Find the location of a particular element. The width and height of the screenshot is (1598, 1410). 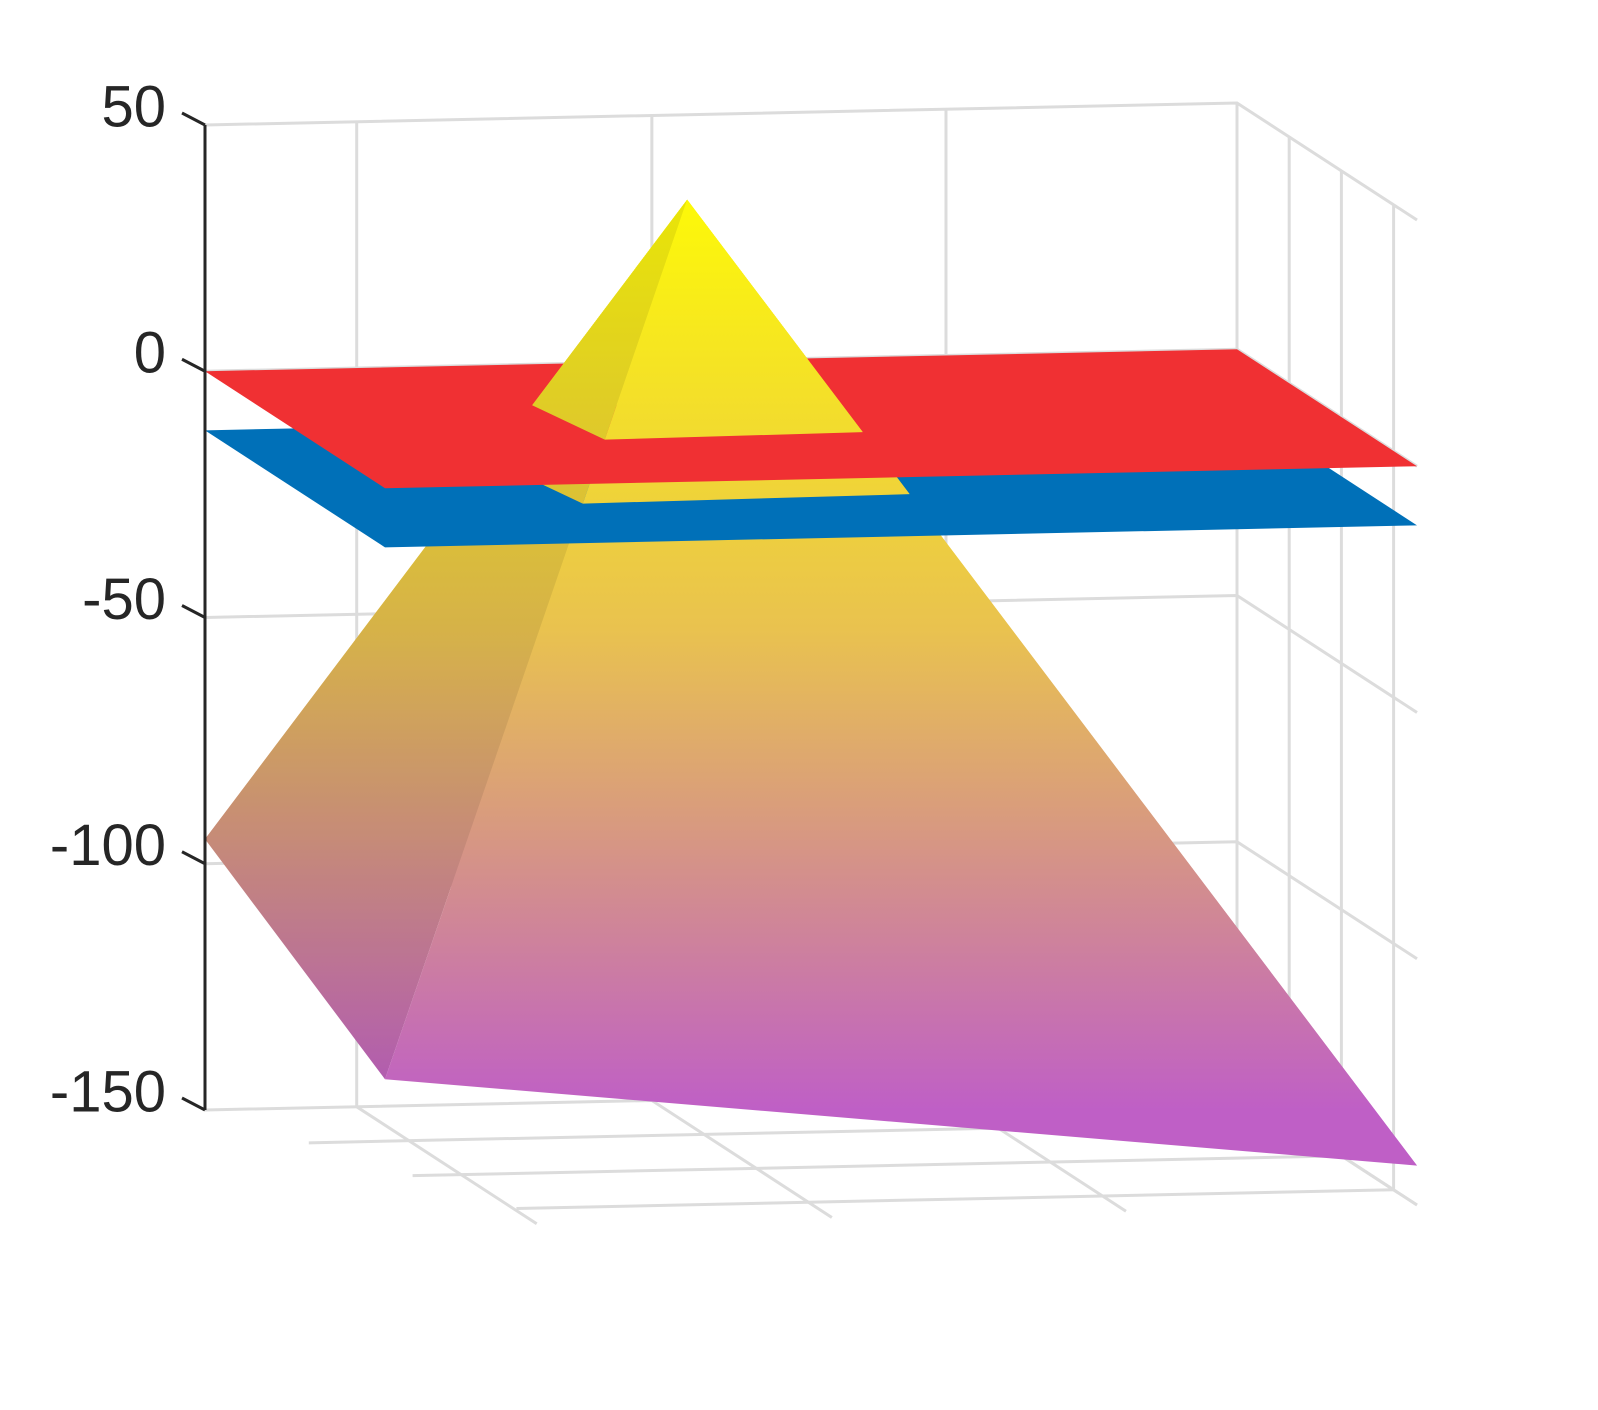

z-axis: 50 0 -50 -100 -150 is located at coordinates (128, 599).